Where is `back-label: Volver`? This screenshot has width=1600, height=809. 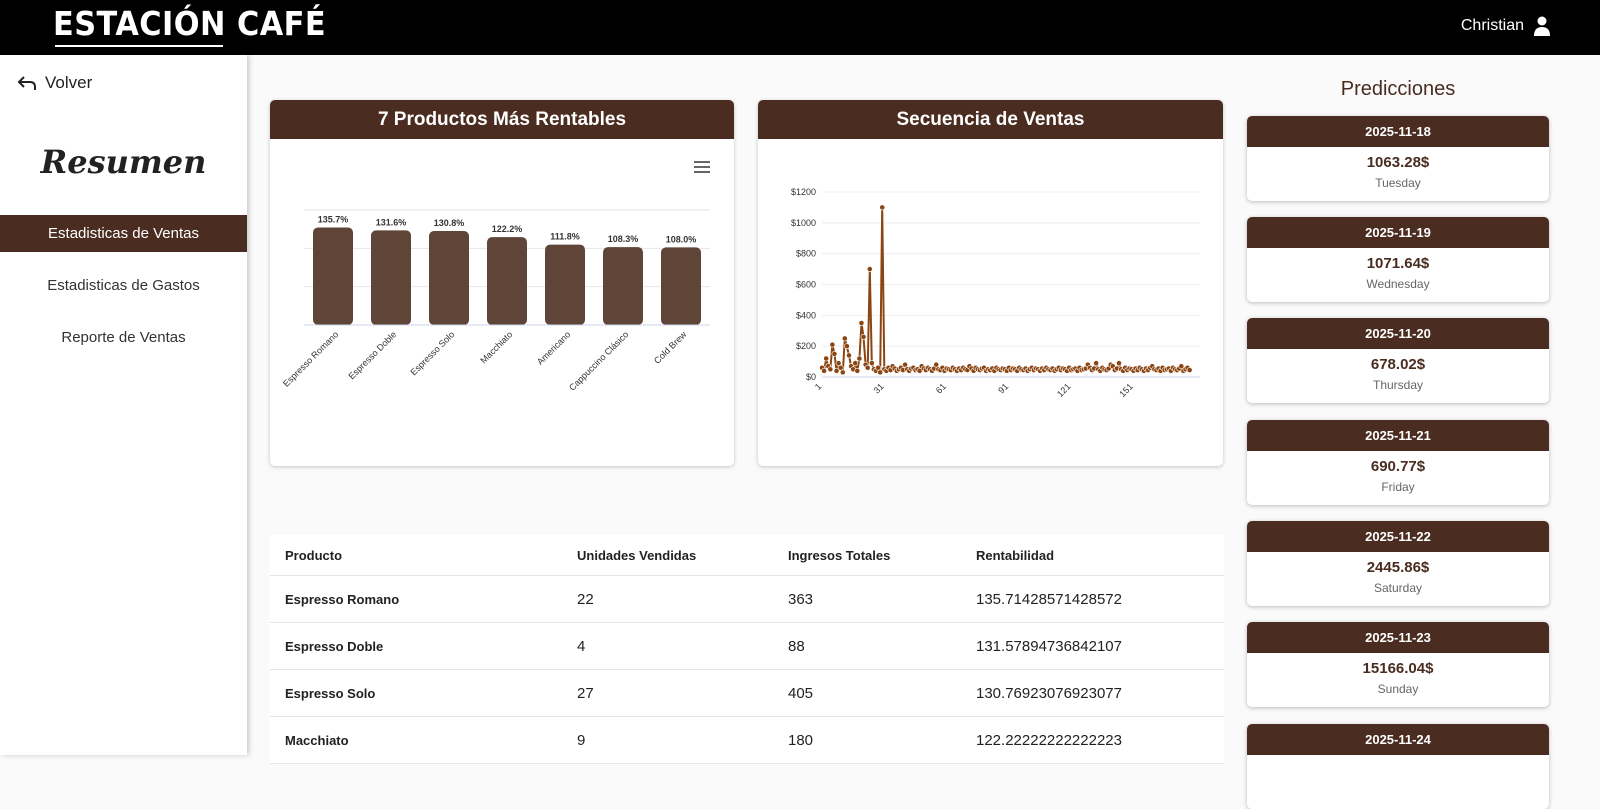
back-label: Volver is located at coordinates (69, 82).